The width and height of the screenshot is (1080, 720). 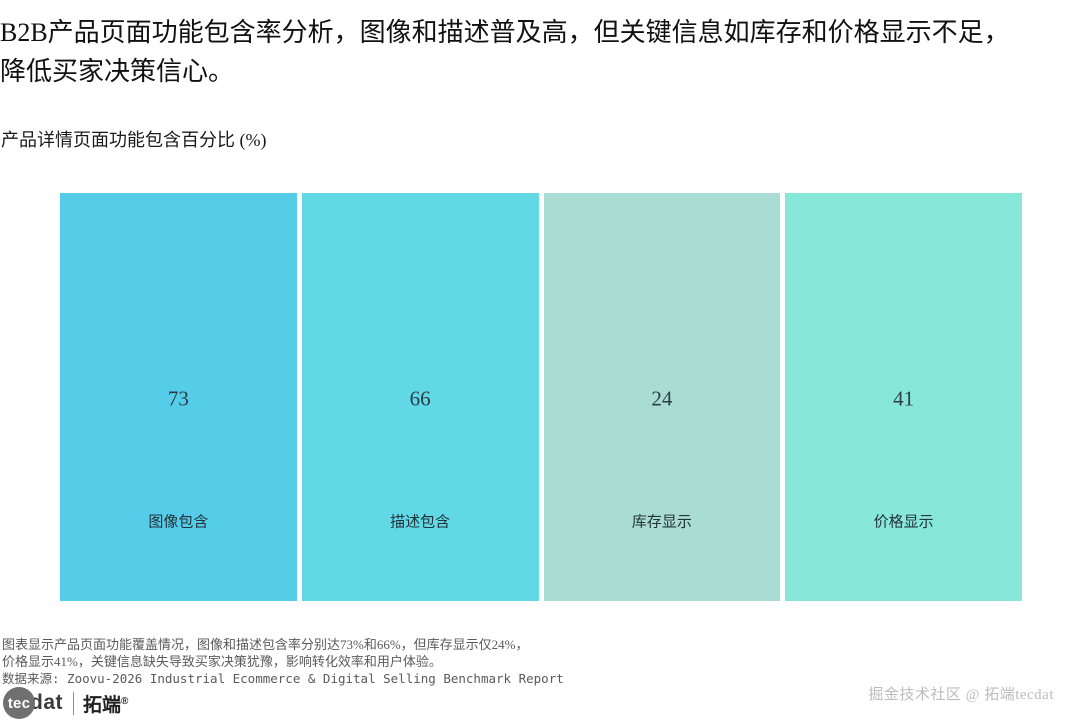 I want to click on tile-value: 66, so click(x=420, y=398).